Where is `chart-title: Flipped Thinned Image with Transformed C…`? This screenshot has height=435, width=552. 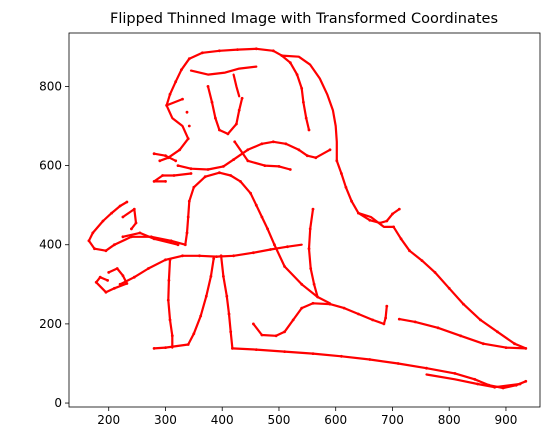 chart-title: Flipped Thinned Image with Transformed C… is located at coordinates (304, 19).